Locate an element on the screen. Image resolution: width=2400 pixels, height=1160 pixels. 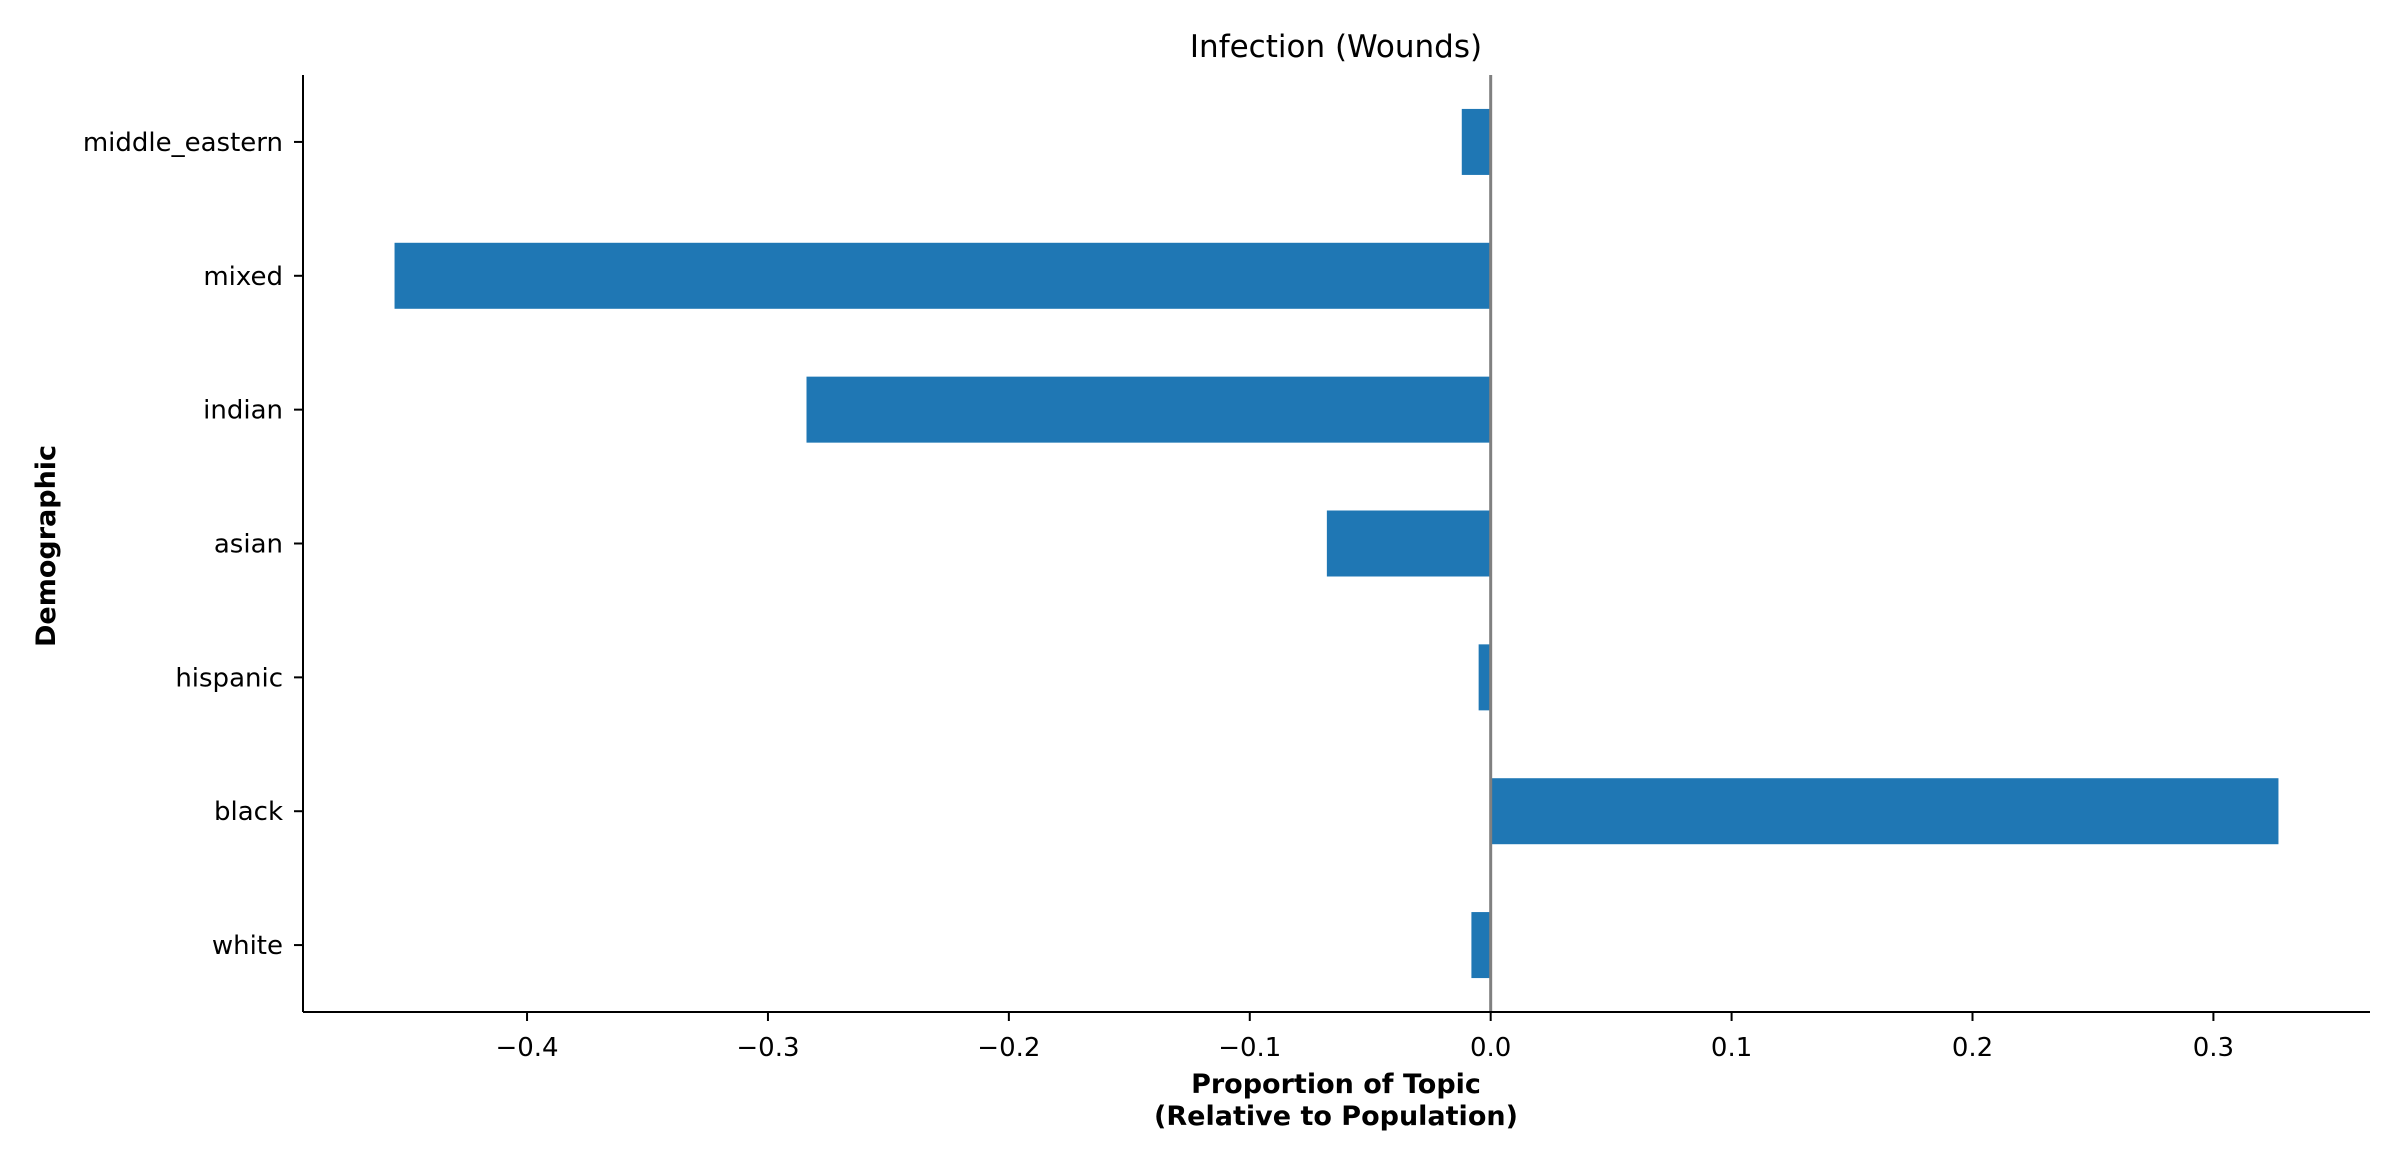
x-axis-label-line-1: Proportion of Topic is located at coordinates (1336, 1084).